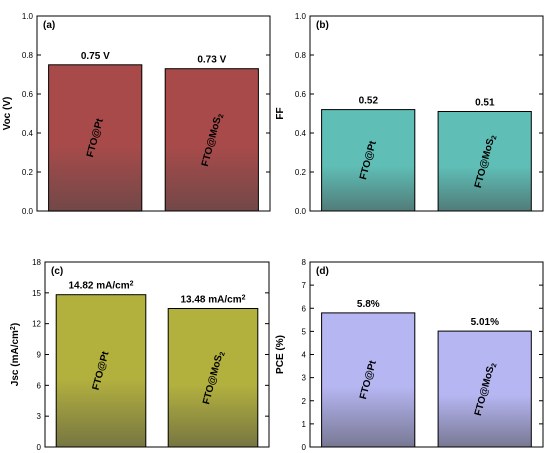 This screenshot has height=453, width=550. What do you see at coordinates (36, 324) in the screenshot?
I see `y-tick-label: 12` at bounding box center [36, 324].